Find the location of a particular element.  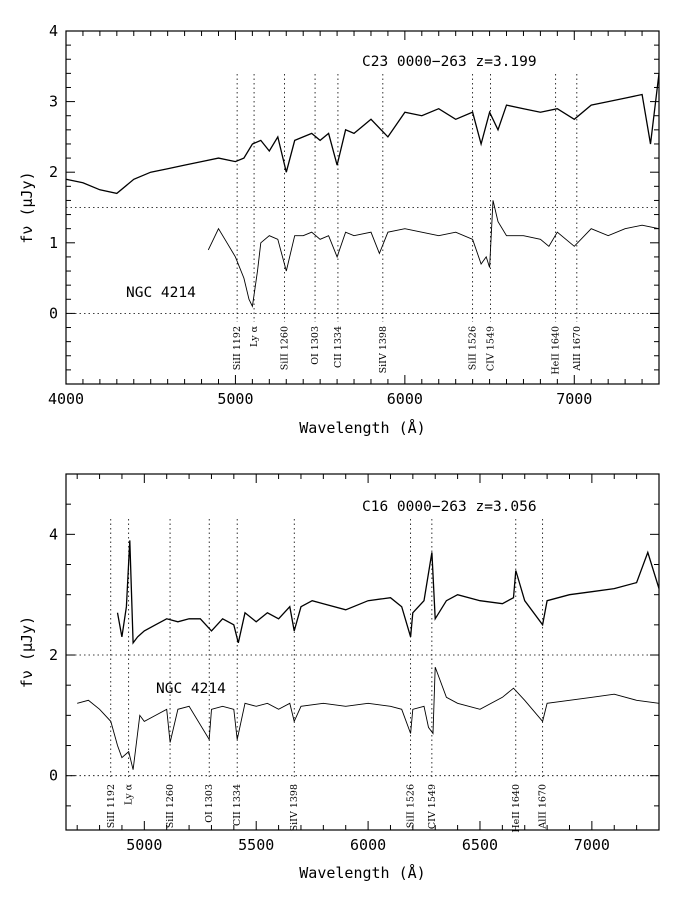

chart-title: C16 0000−263 z=3.056 is located at coordinates (449, 507).